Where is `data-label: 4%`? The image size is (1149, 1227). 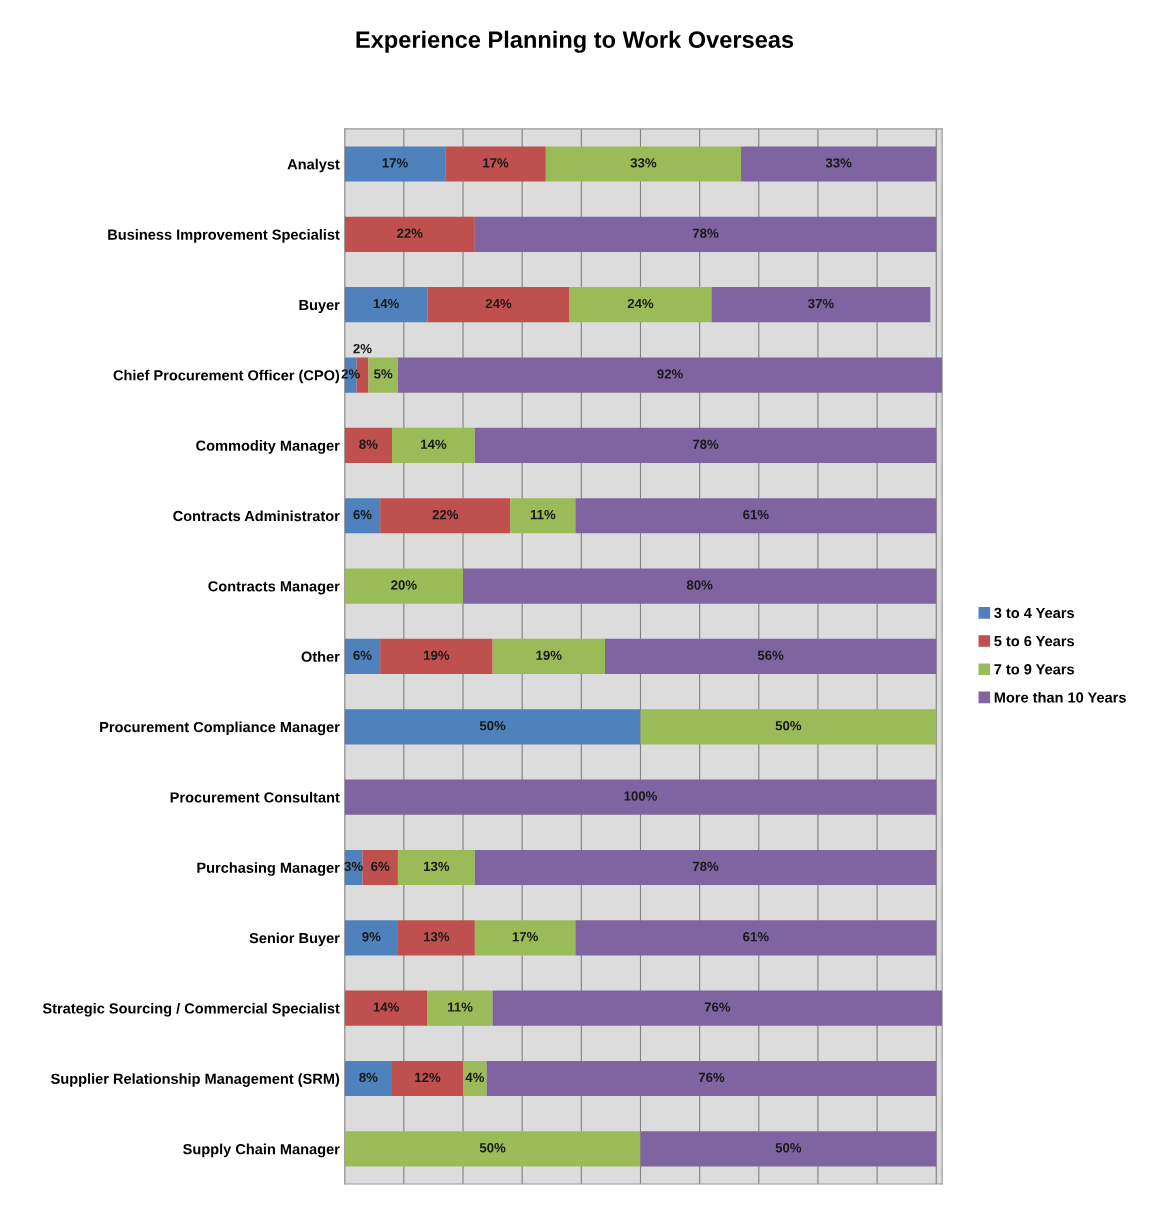 data-label: 4% is located at coordinates (475, 1077).